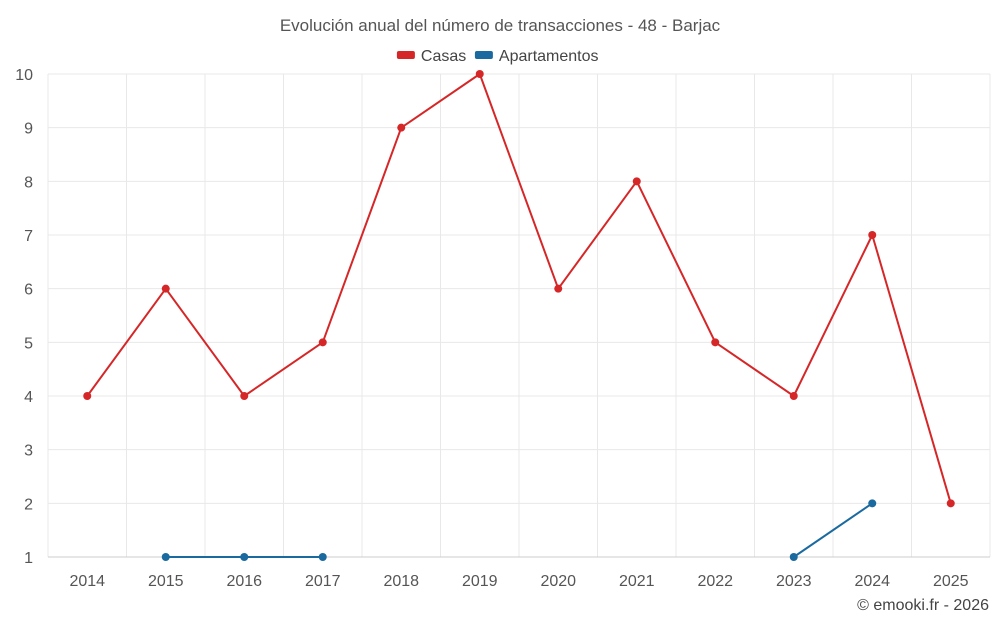 The height and width of the screenshot is (625, 1000). I want to click on x-tick-label: 2023, so click(794, 581).